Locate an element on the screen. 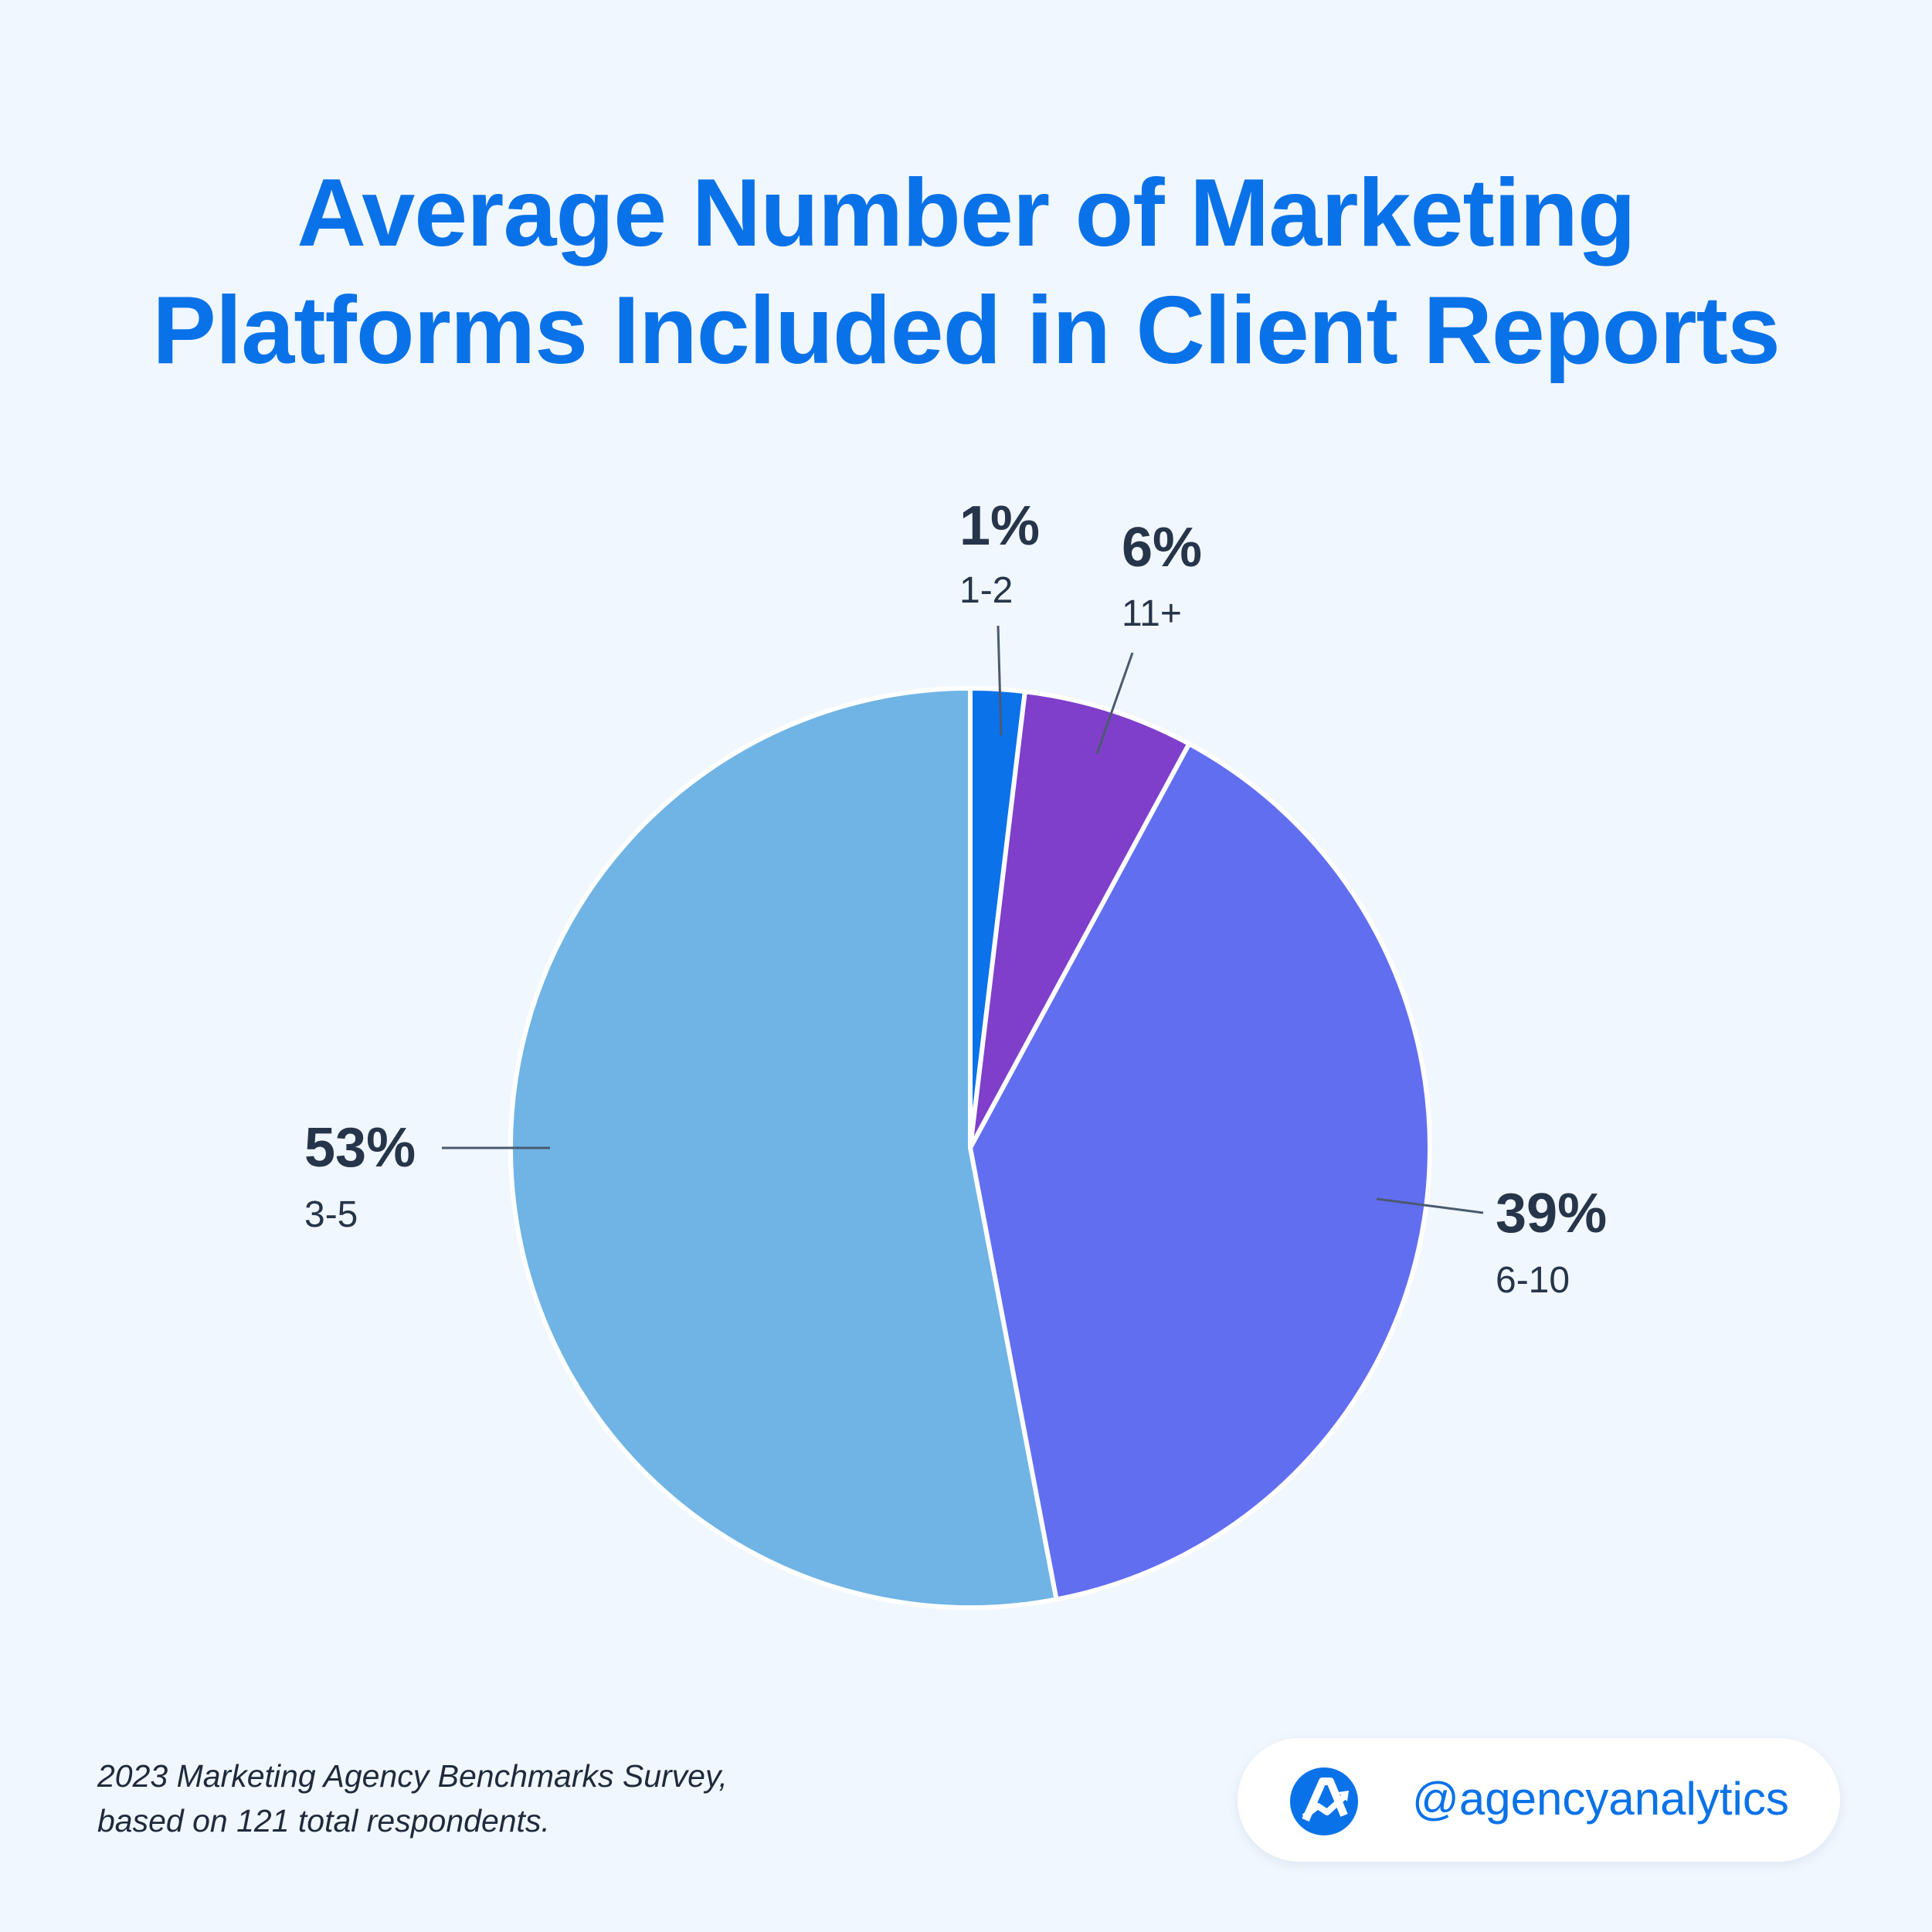 This screenshot has height=1932, width=1932. brand-handle: @agencyanalytics is located at coordinates (1601, 1799).